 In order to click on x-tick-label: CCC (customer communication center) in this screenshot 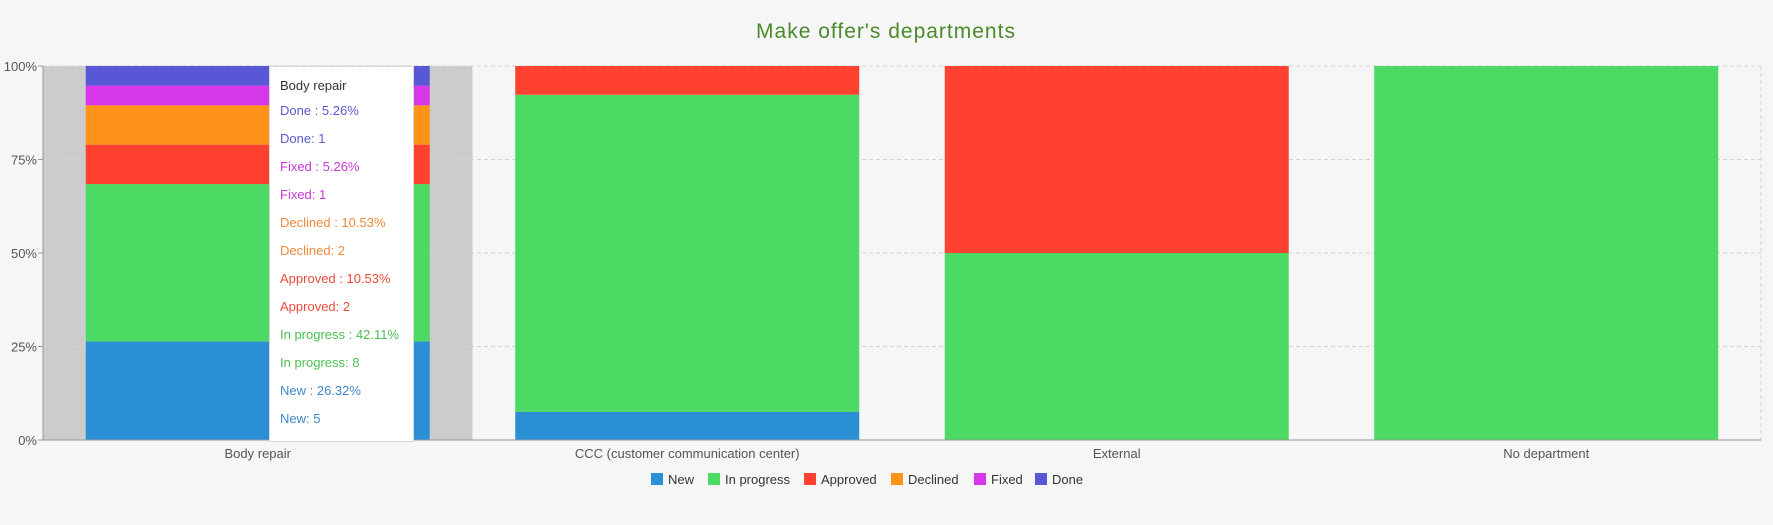, I will do `click(687, 453)`.